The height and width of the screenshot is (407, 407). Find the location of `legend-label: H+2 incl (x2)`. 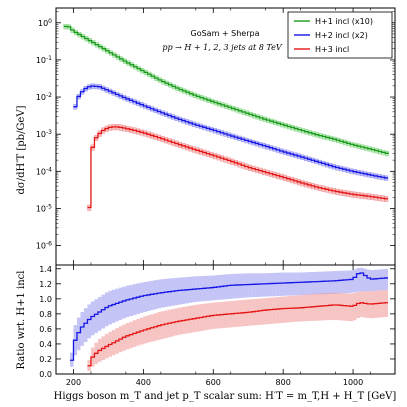

legend-label: H+2 incl (x2) is located at coordinates (341, 35).